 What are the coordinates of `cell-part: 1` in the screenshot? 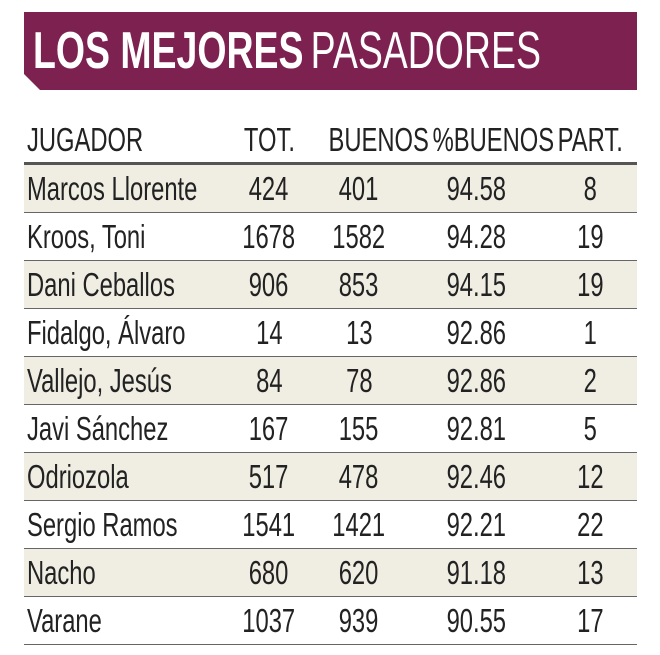 It's located at (590, 332).